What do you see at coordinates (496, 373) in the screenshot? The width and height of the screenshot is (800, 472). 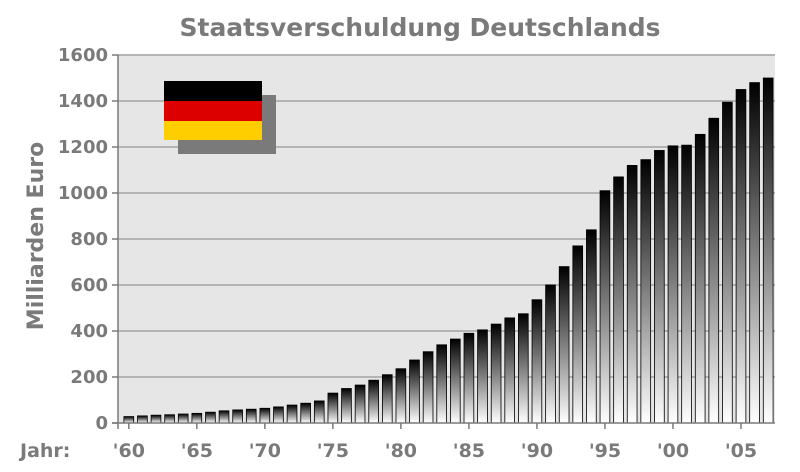 I see `bar-1987` at bounding box center [496, 373].